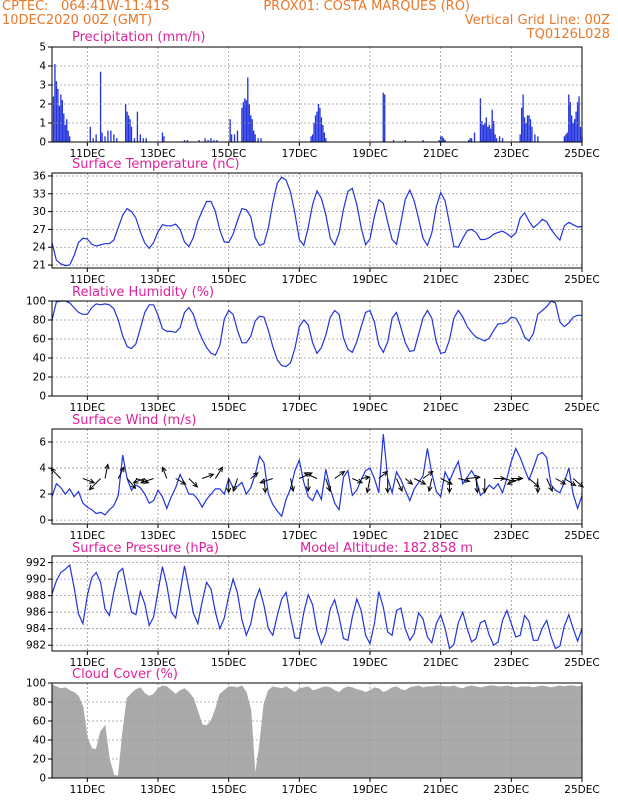  Describe the element at coordinates (568, 34) in the screenshot. I see `header-model: TQ0126L028` at that location.